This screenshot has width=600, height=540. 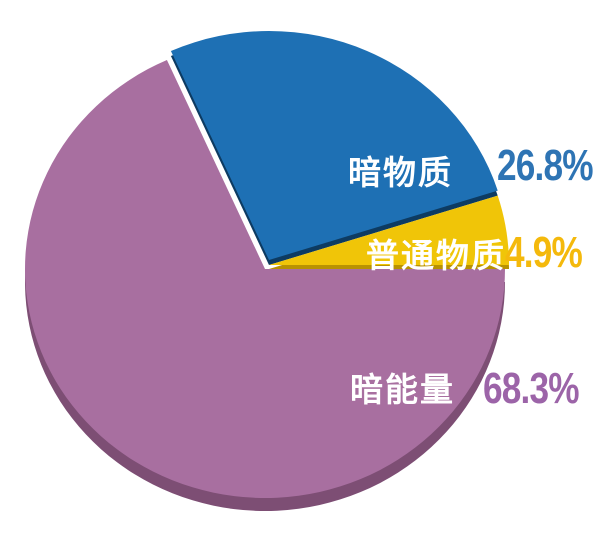 What do you see at coordinates (544, 252) in the screenshot?
I see `slice-percent-ordinary-matter: 4.9%` at bounding box center [544, 252].